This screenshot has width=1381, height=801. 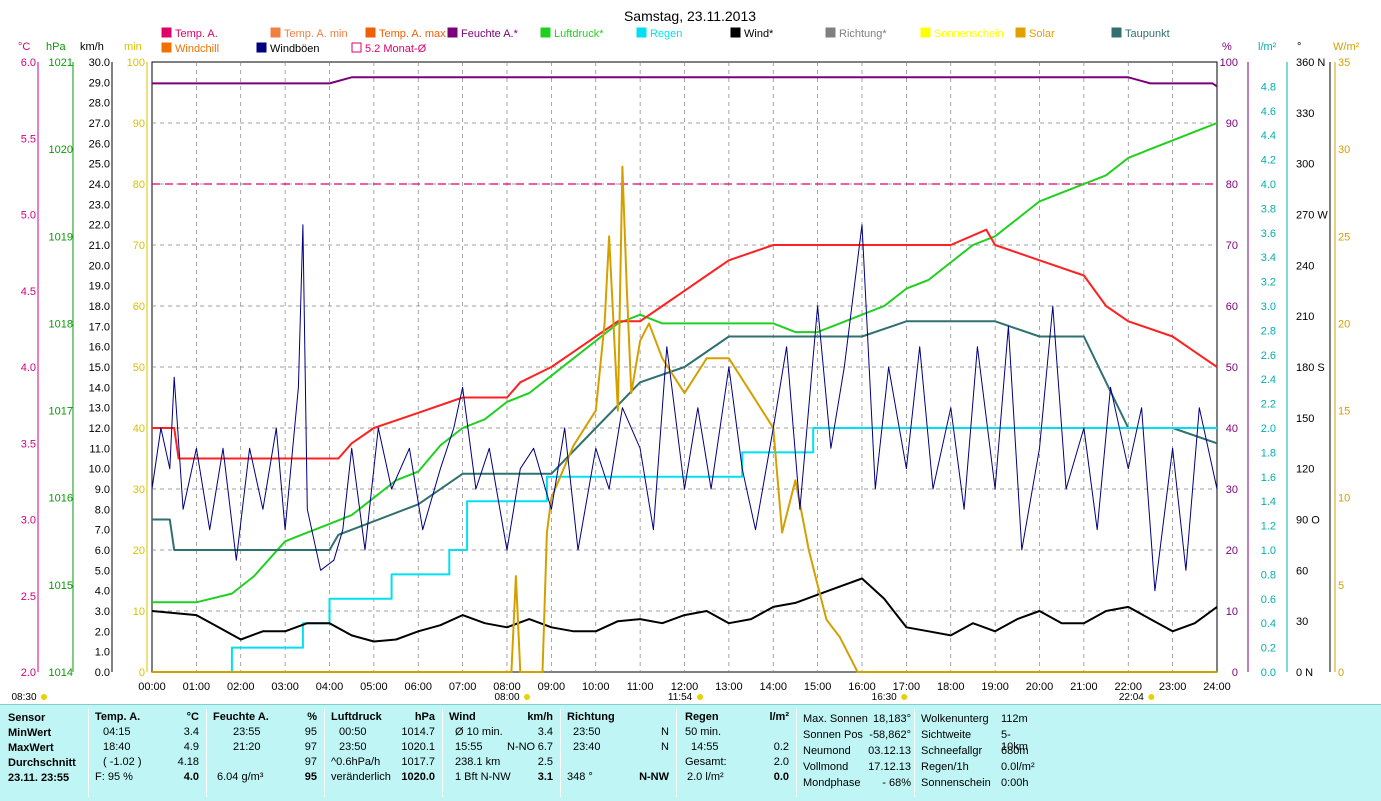 I want to click on temp-axis-tick: 5.5, so click(x=28, y=139).